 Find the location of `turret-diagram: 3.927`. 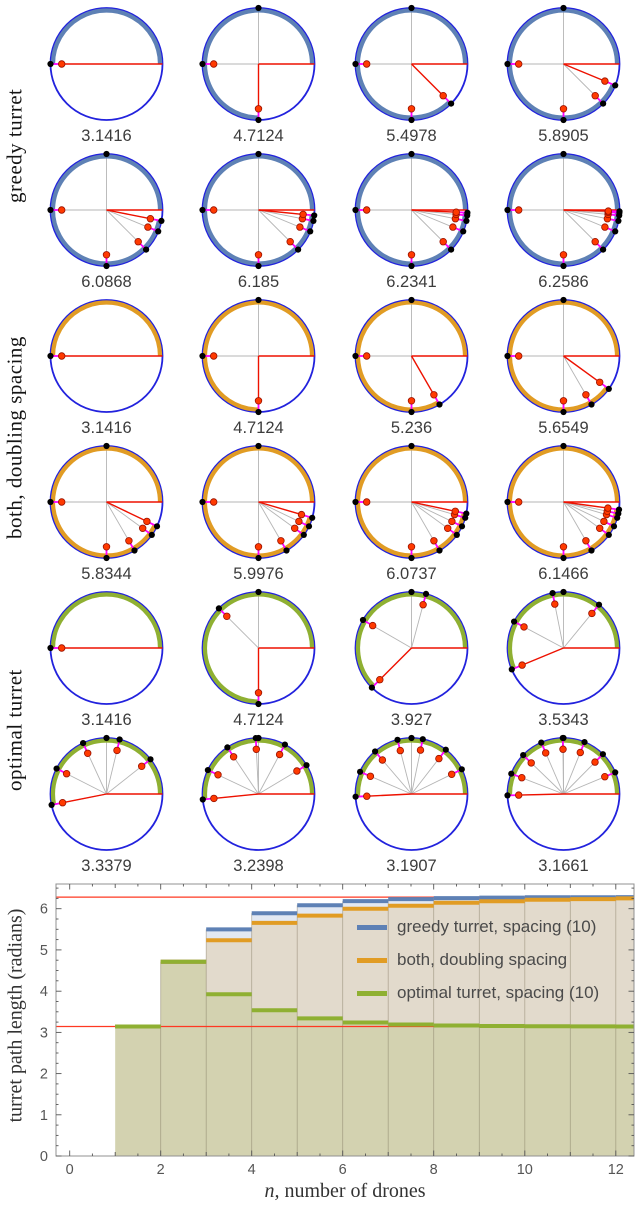

turret-diagram: 3.927 is located at coordinates (411, 658).